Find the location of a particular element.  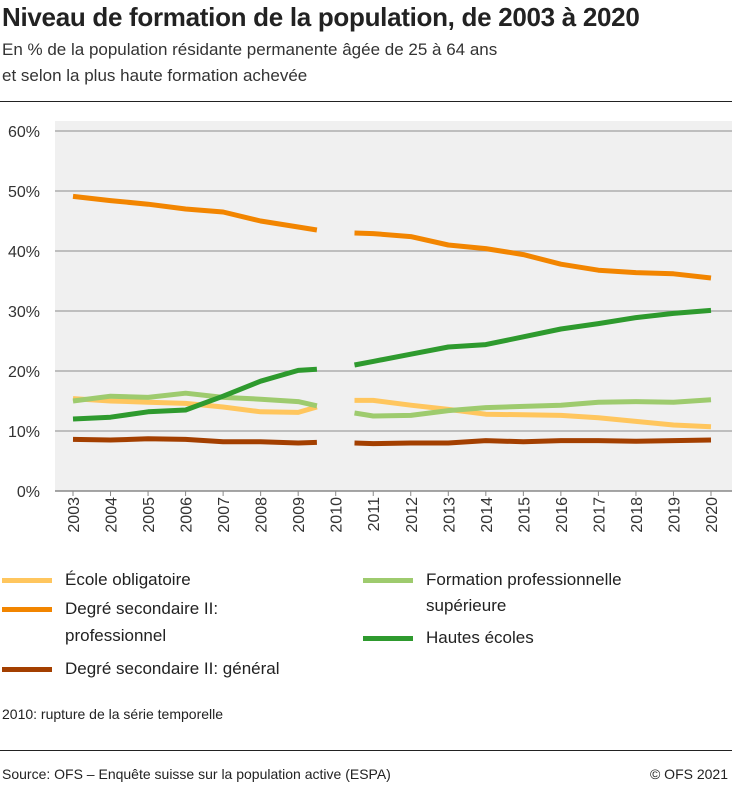

x-tick-label: 2013 is located at coordinates (449, 515).